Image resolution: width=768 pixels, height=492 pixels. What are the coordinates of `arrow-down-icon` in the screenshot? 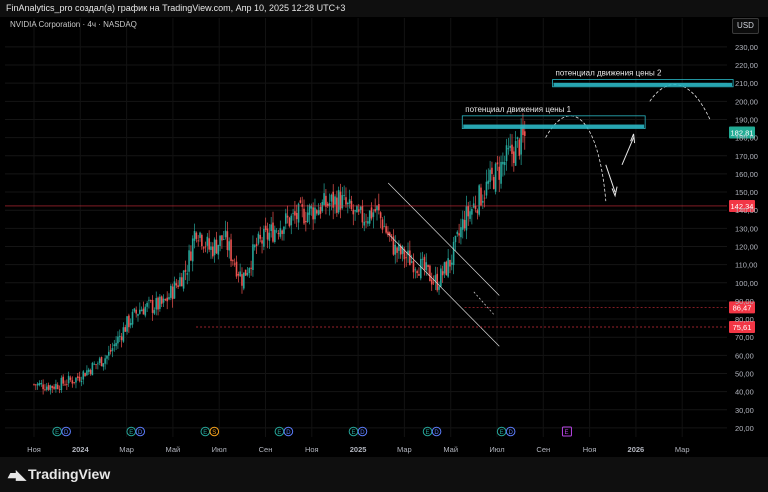 It's located at (610, 178).